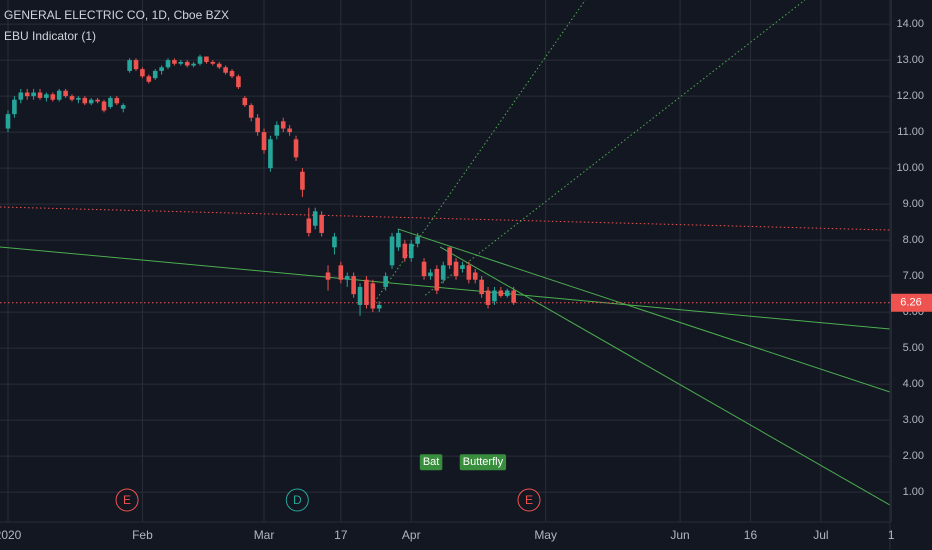 The width and height of the screenshot is (932, 550). I want to click on price-label-box, so click(911, 302).